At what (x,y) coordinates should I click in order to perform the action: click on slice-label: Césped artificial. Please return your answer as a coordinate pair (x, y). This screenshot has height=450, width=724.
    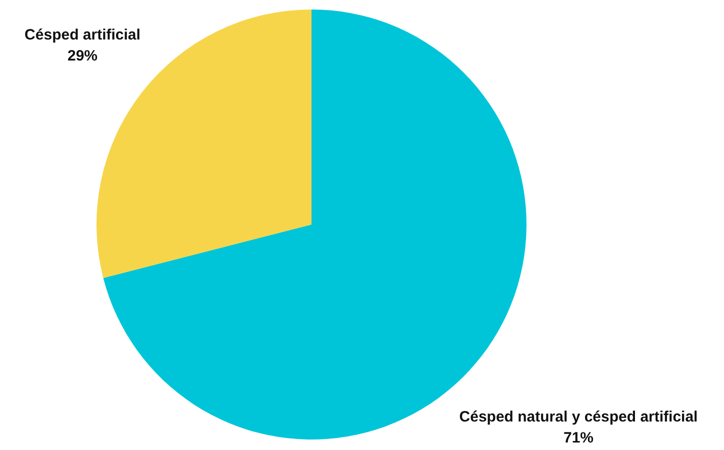
    Looking at the image, I should click on (82, 35).